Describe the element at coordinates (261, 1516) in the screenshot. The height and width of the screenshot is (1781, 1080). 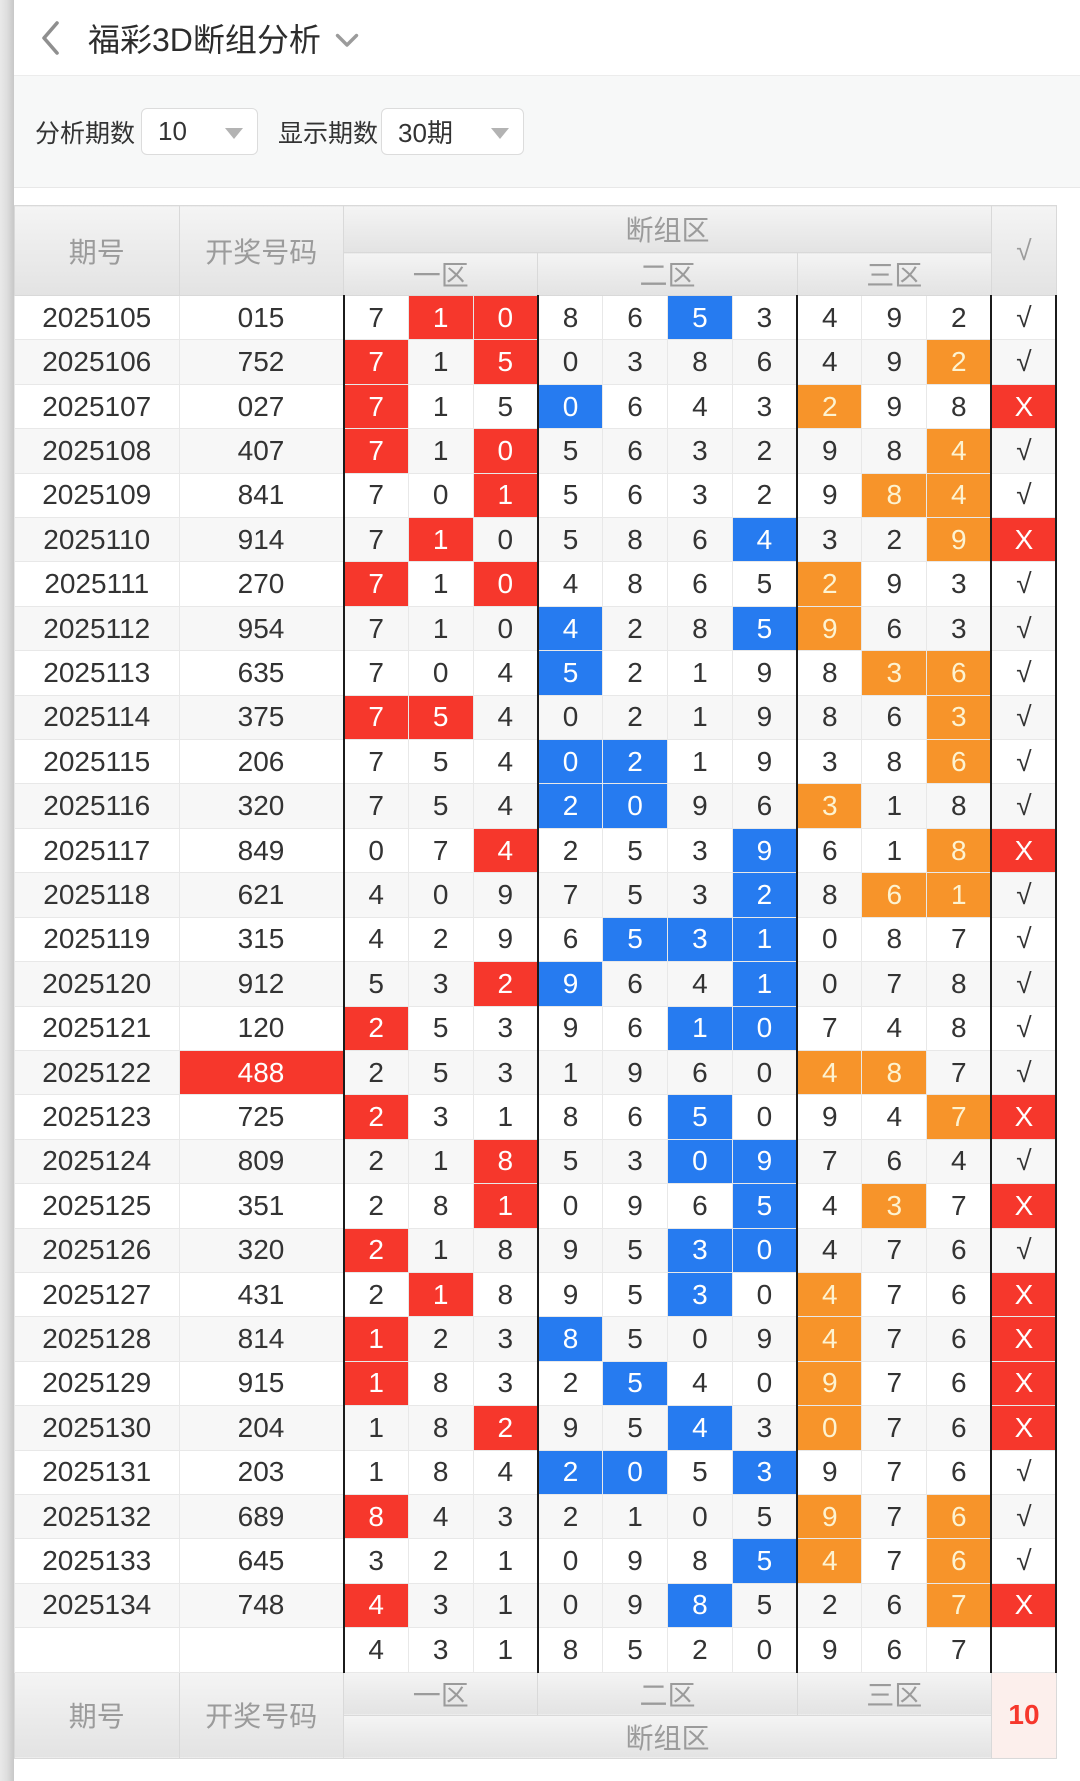
I see `code-cell: 689` at that location.